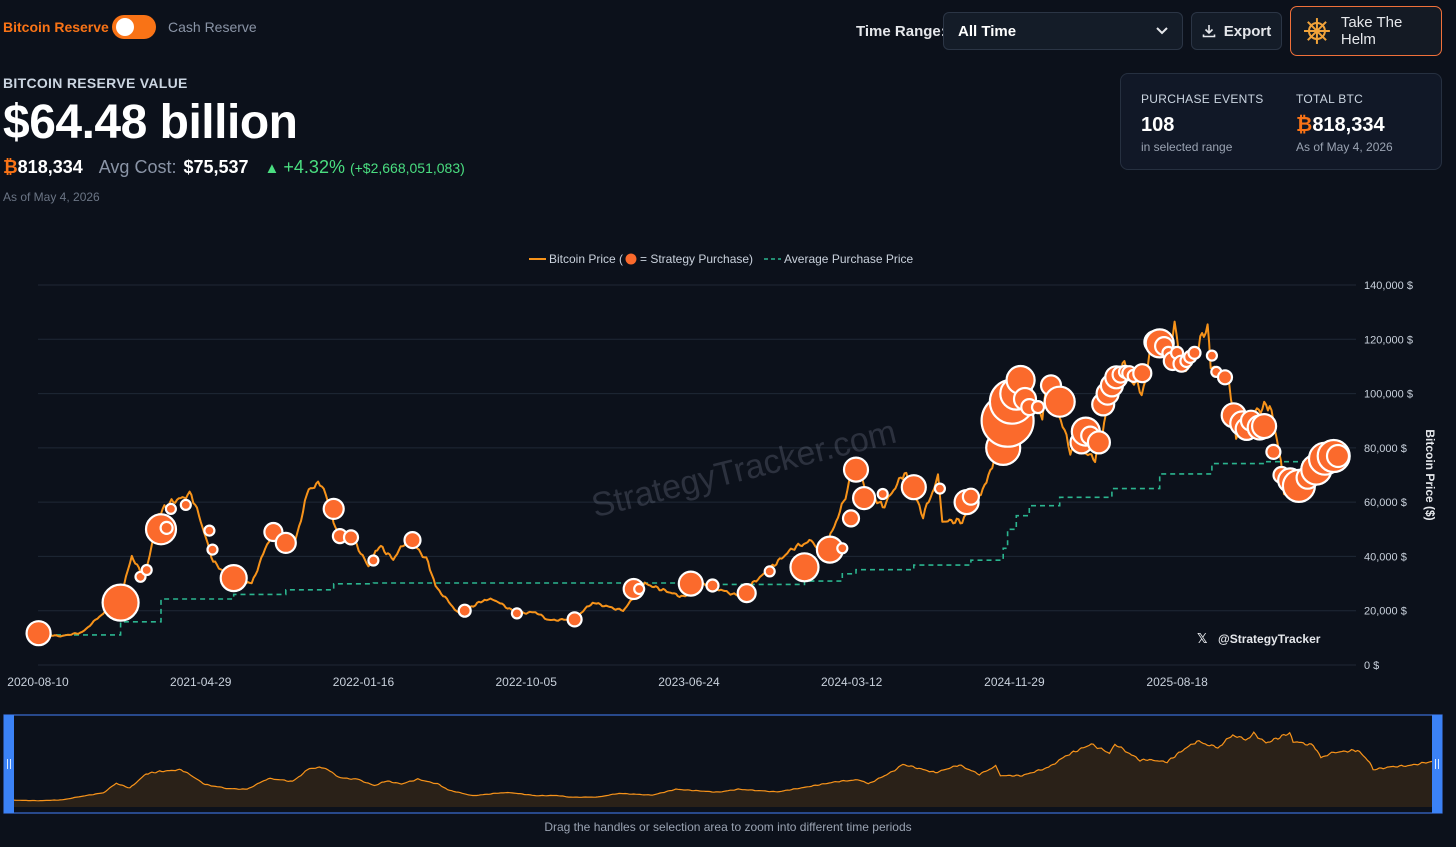 Image resolution: width=1456 pixels, height=847 pixels. What do you see at coordinates (1304, 125) in the screenshot?
I see `total-btc-symbol: ₿` at bounding box center [1304, 125].